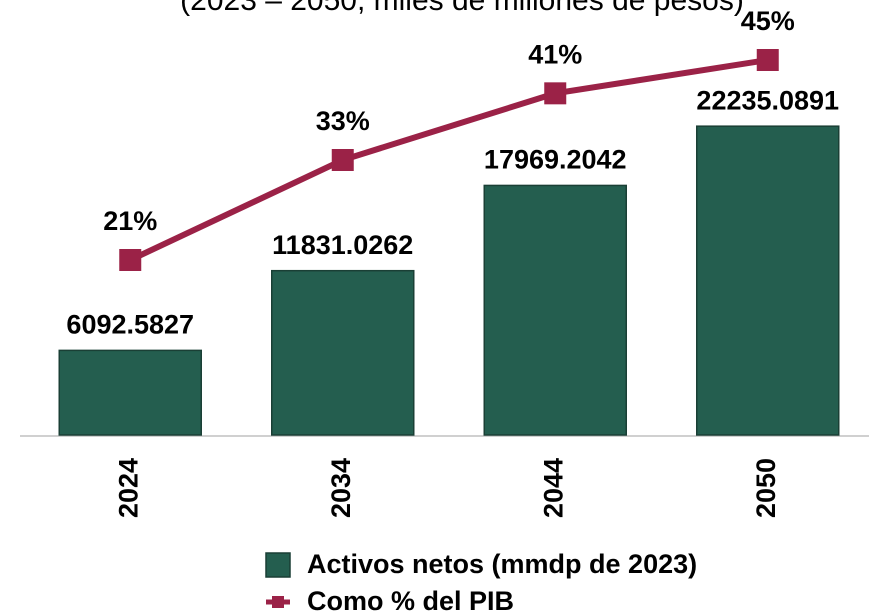 The image size is (869, 615). Describe the element at coordinates (130, 221) in the screenshot. I see `line-value-label: 21%` at that location.